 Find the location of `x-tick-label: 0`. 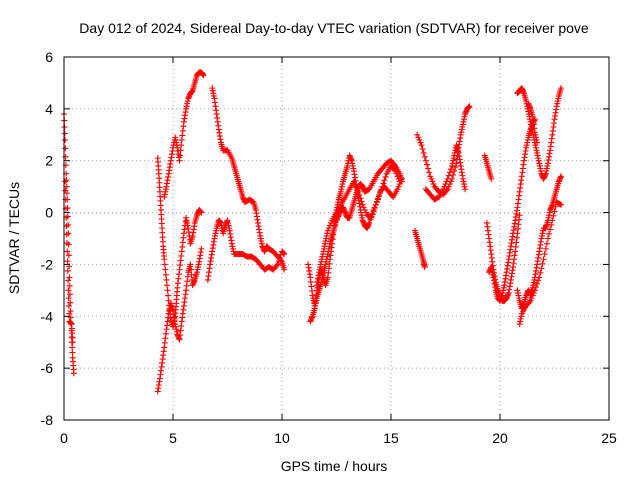

x-tick-label: 0 is located at coordinates (64, 438).